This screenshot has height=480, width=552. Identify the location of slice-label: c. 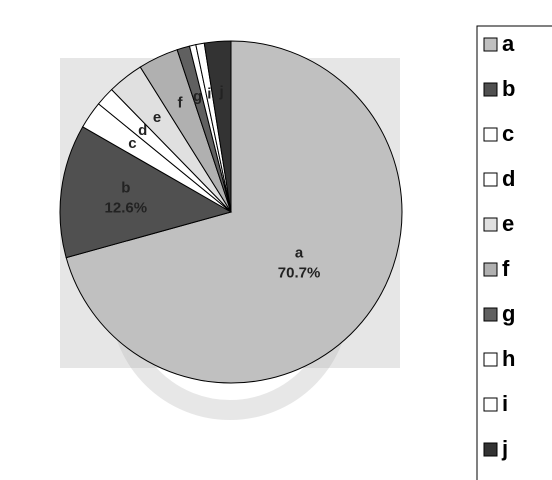
(132, 143).